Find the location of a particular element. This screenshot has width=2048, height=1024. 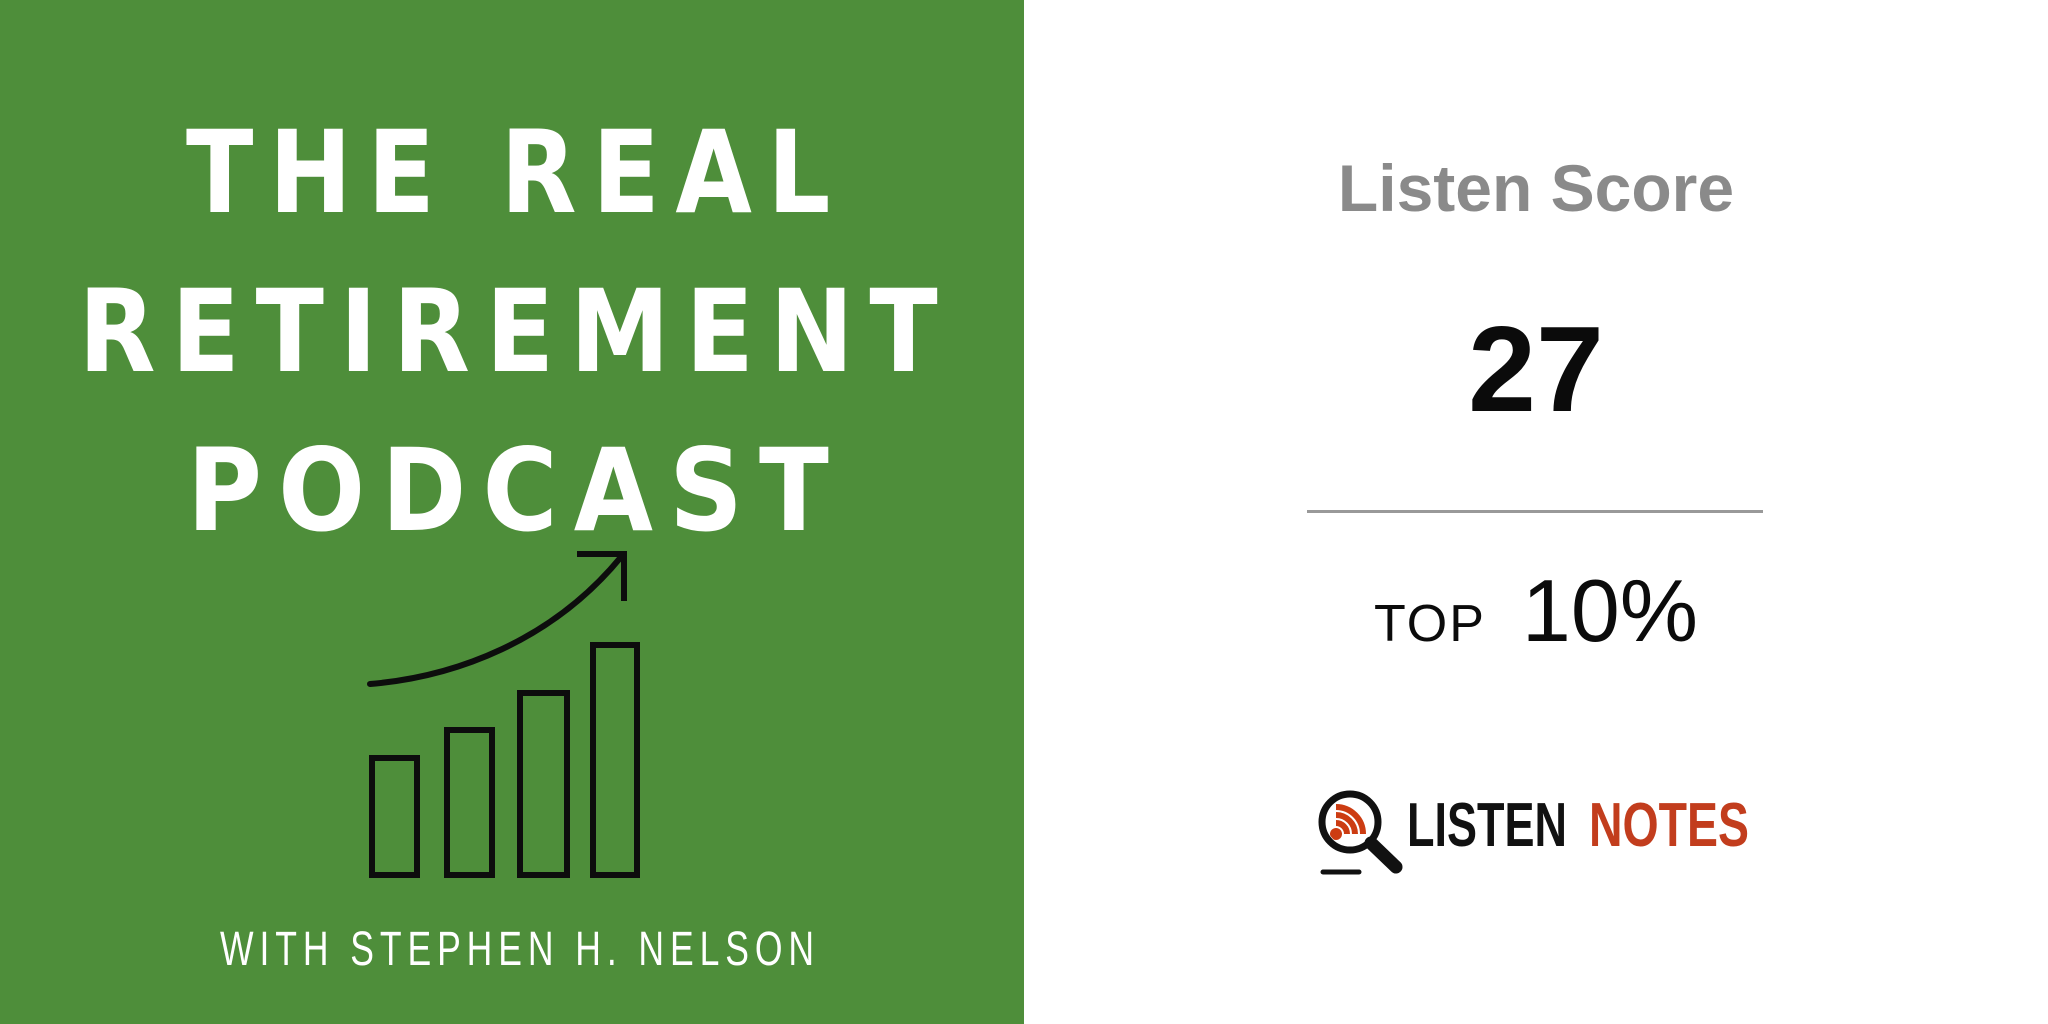

rank-top-label: TOP is located at coordinates (1429, 624).